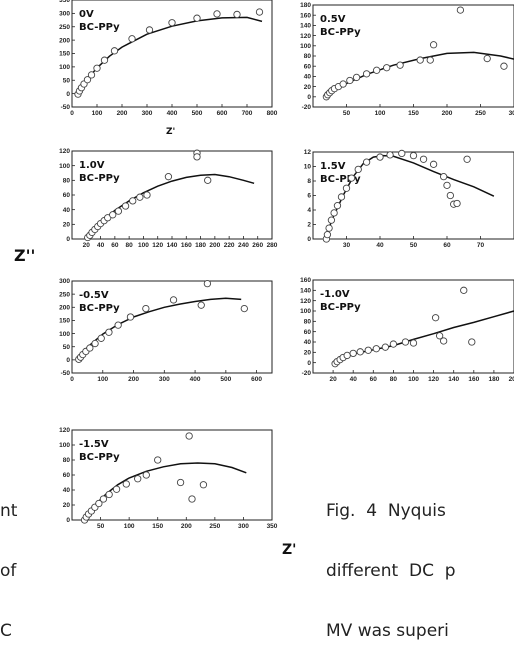  What do you see at coordinates (67, 475) in the screenshot?
I see `y-tick-label: 60` at bounding box center [67, 475].